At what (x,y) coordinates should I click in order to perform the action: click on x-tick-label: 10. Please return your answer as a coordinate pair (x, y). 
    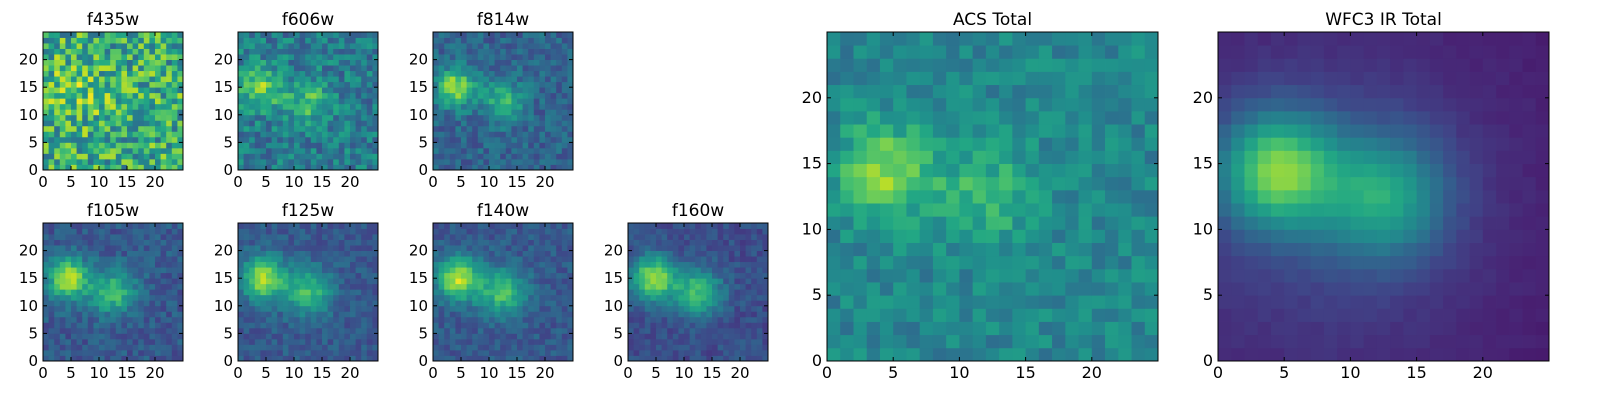
    Looking at the image, I should click on (98, 373).